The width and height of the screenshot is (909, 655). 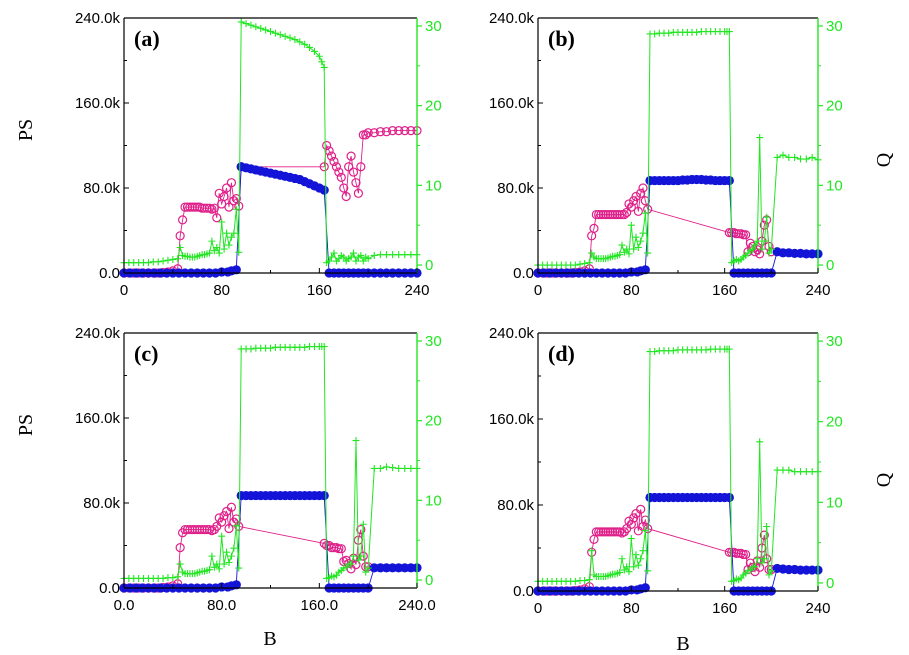 I want to click on y2-tick-label-a-0: 0, so click(x=429, y=265).